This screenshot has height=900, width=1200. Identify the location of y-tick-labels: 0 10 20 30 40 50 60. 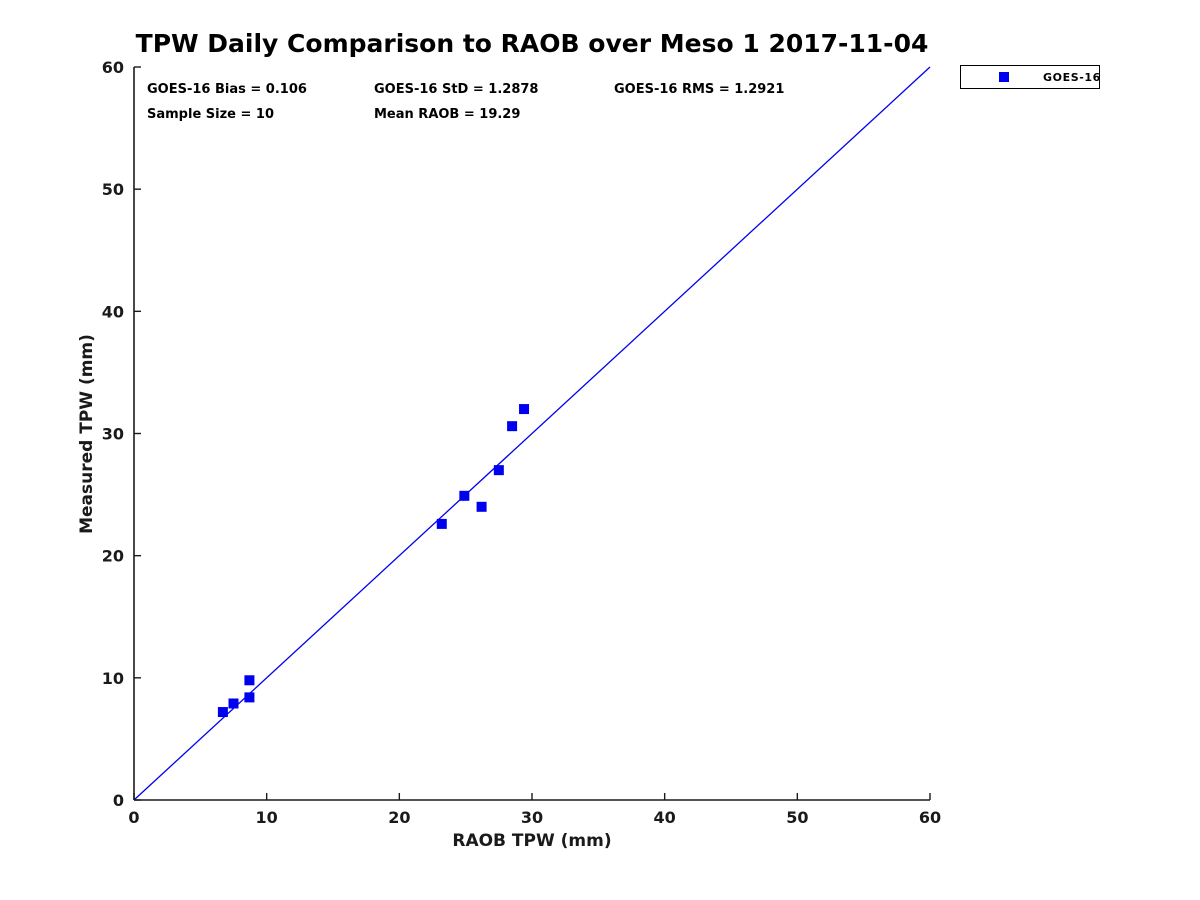
(113, 434).